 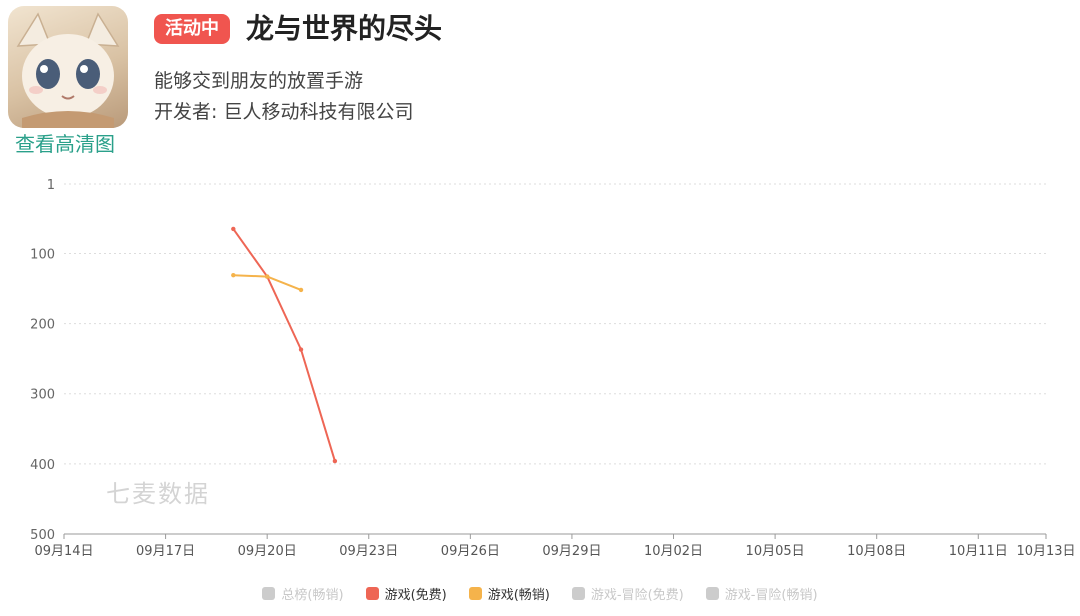 What do you see at coordinates (284, 345) in the screenshot?
I see `series-line` at bounding box center [284, 345].